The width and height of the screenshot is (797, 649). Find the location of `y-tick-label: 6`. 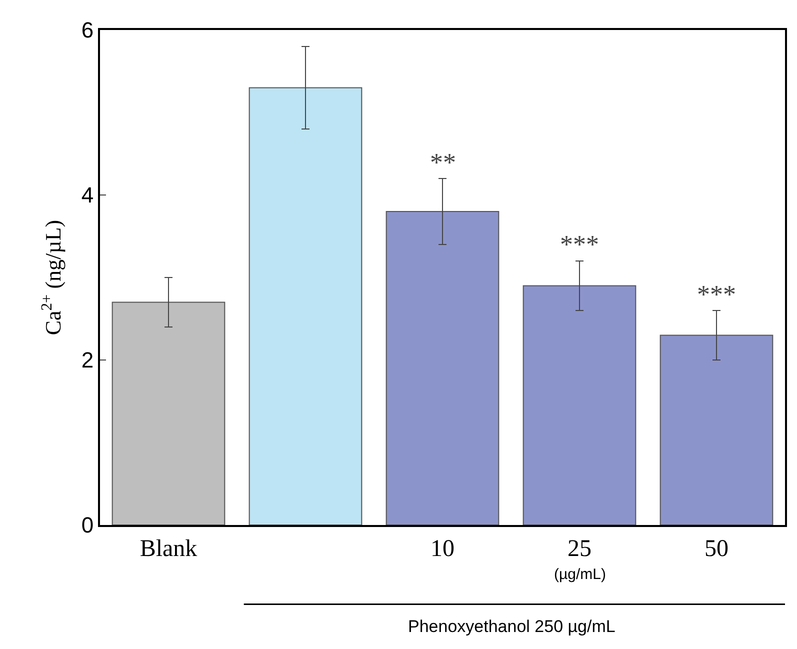

y-tick-label: 6 is located at coordinates (87, 30).